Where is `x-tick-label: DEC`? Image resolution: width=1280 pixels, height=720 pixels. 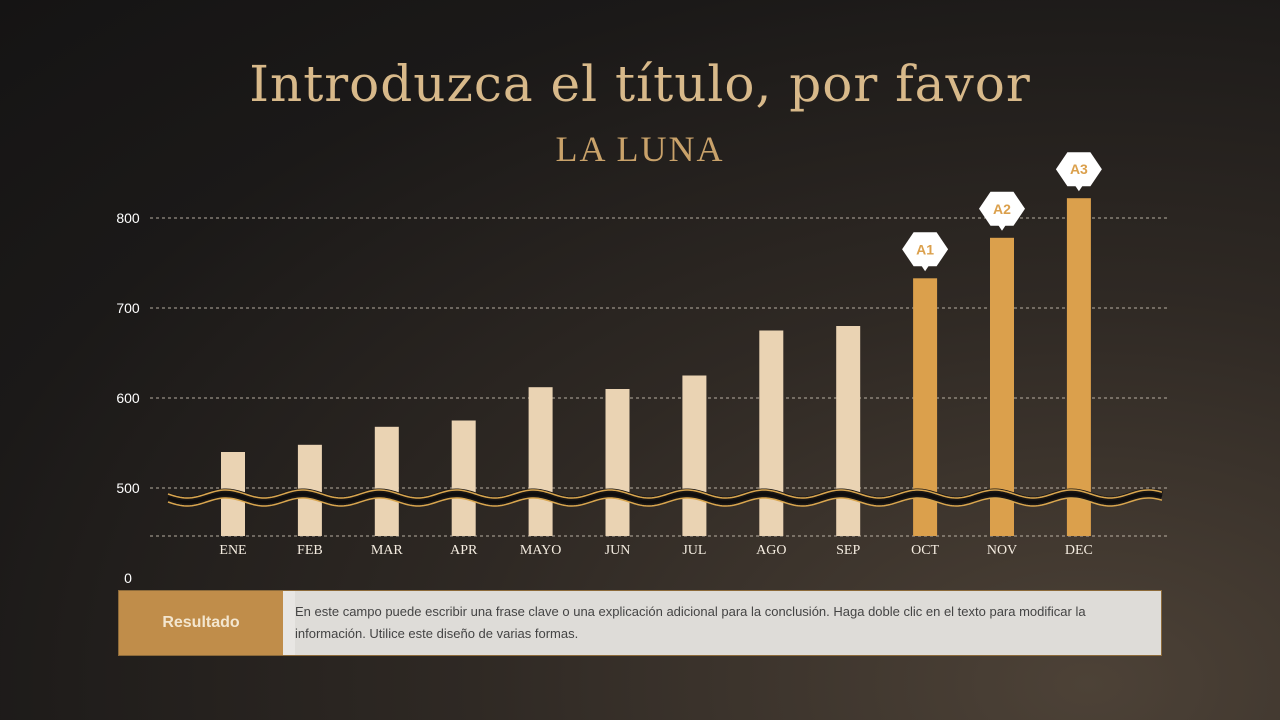
x-tick-label: DEC is located at coordinates (1079, 550).